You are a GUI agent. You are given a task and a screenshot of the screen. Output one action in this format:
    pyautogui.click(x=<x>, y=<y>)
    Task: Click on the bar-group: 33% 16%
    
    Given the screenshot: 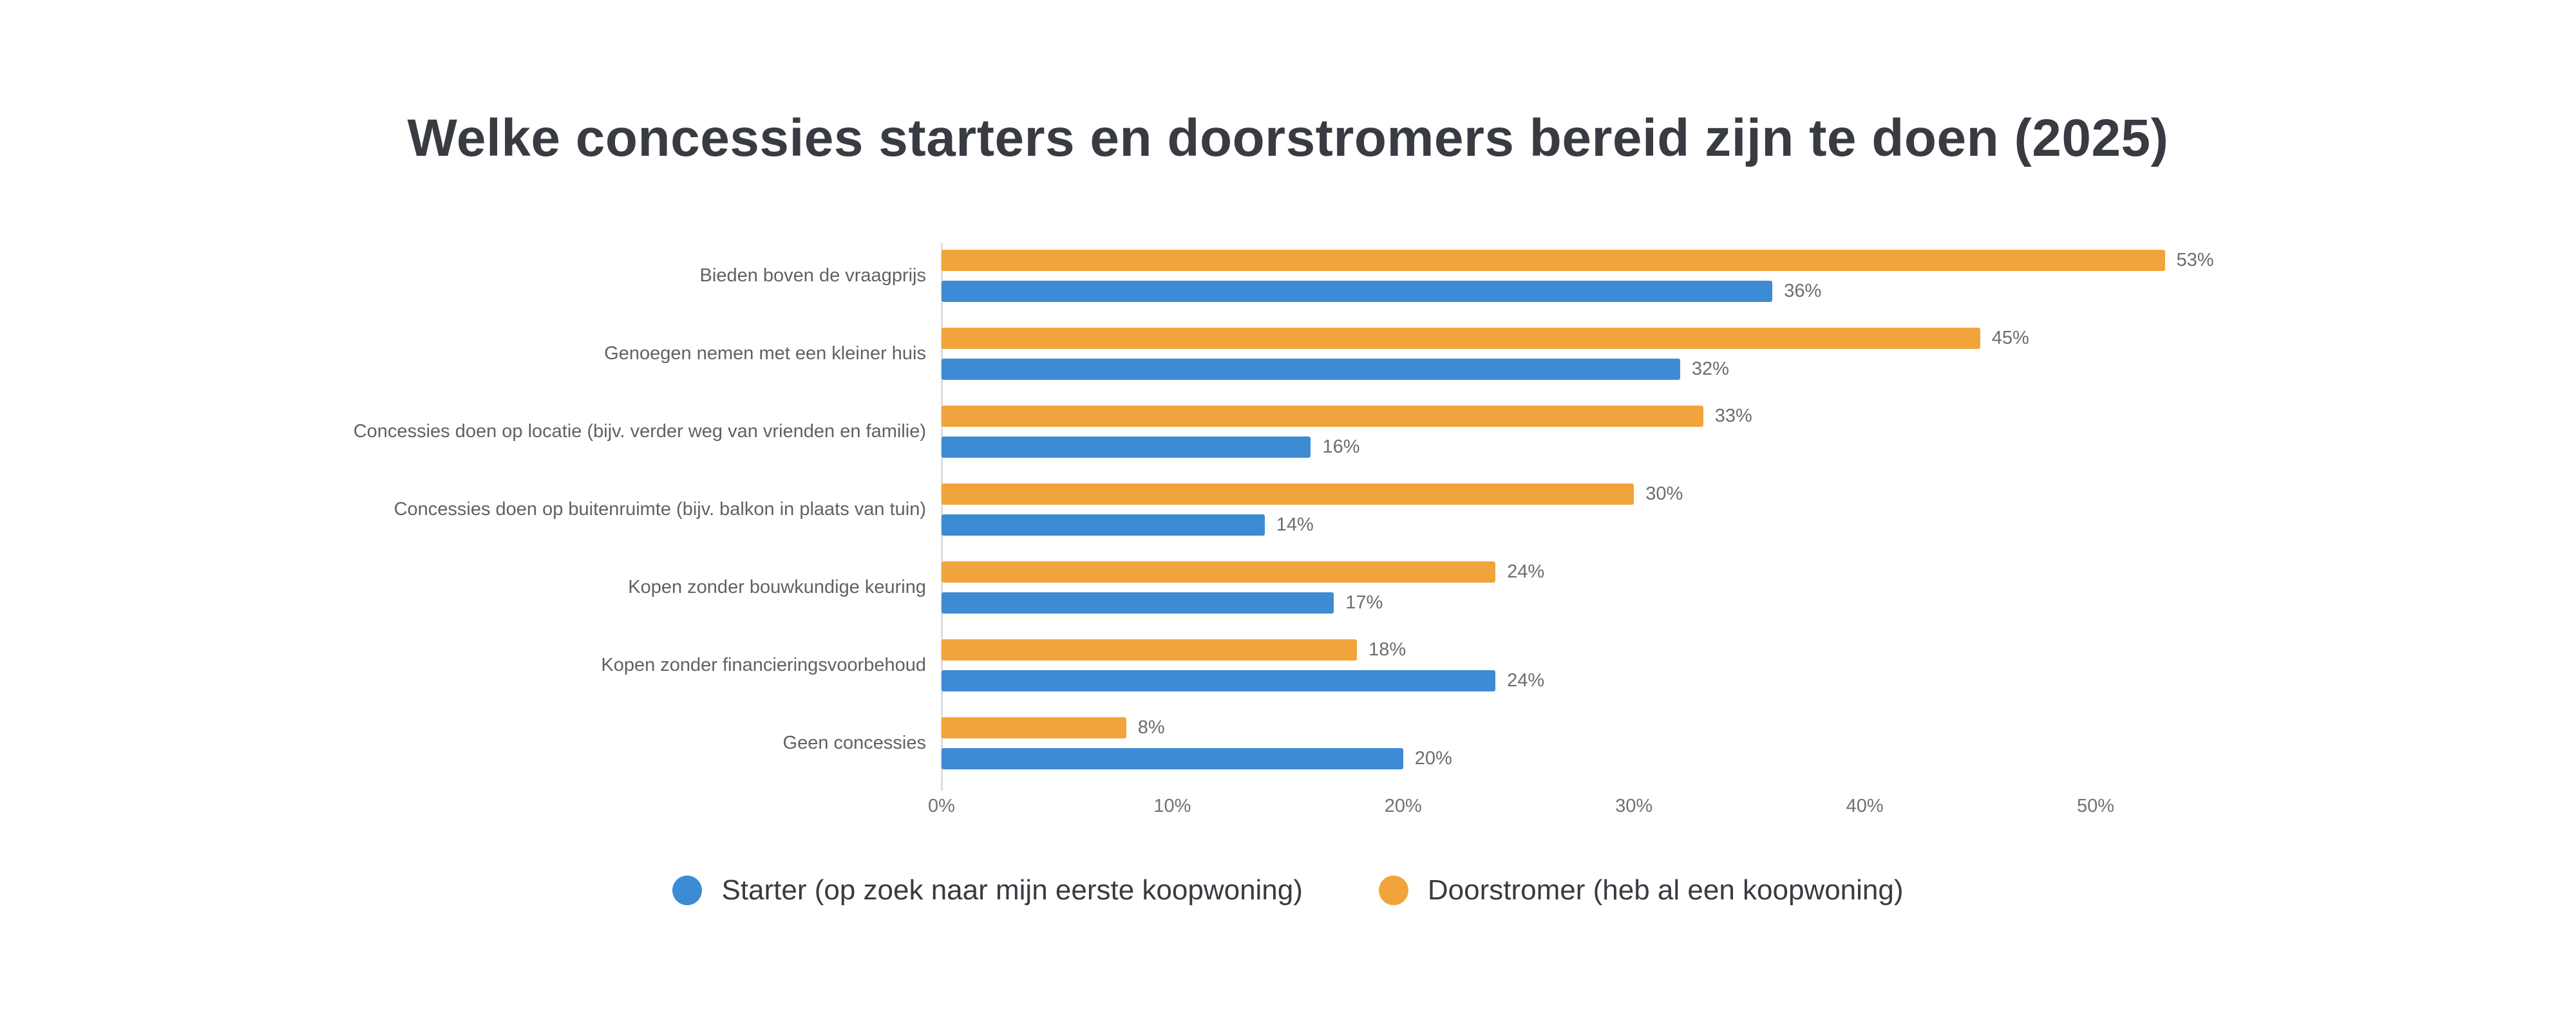 What is the action you would take?
    pyautogui.click(x=1347, y=432)
    